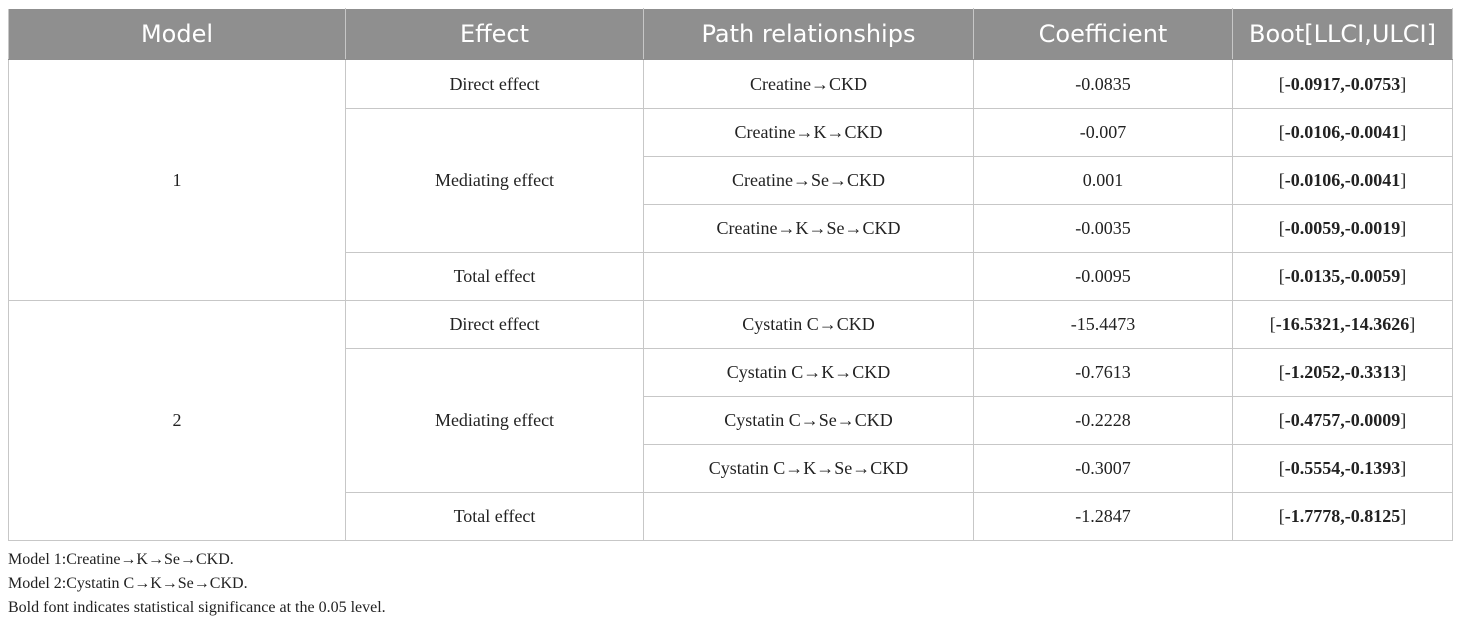 The width and height of the screenshot is (1460, 628). What do you see at coordinates (177, 180) in the screenshot?
I see `model-cell: 1` at bounding box center [177, 180].